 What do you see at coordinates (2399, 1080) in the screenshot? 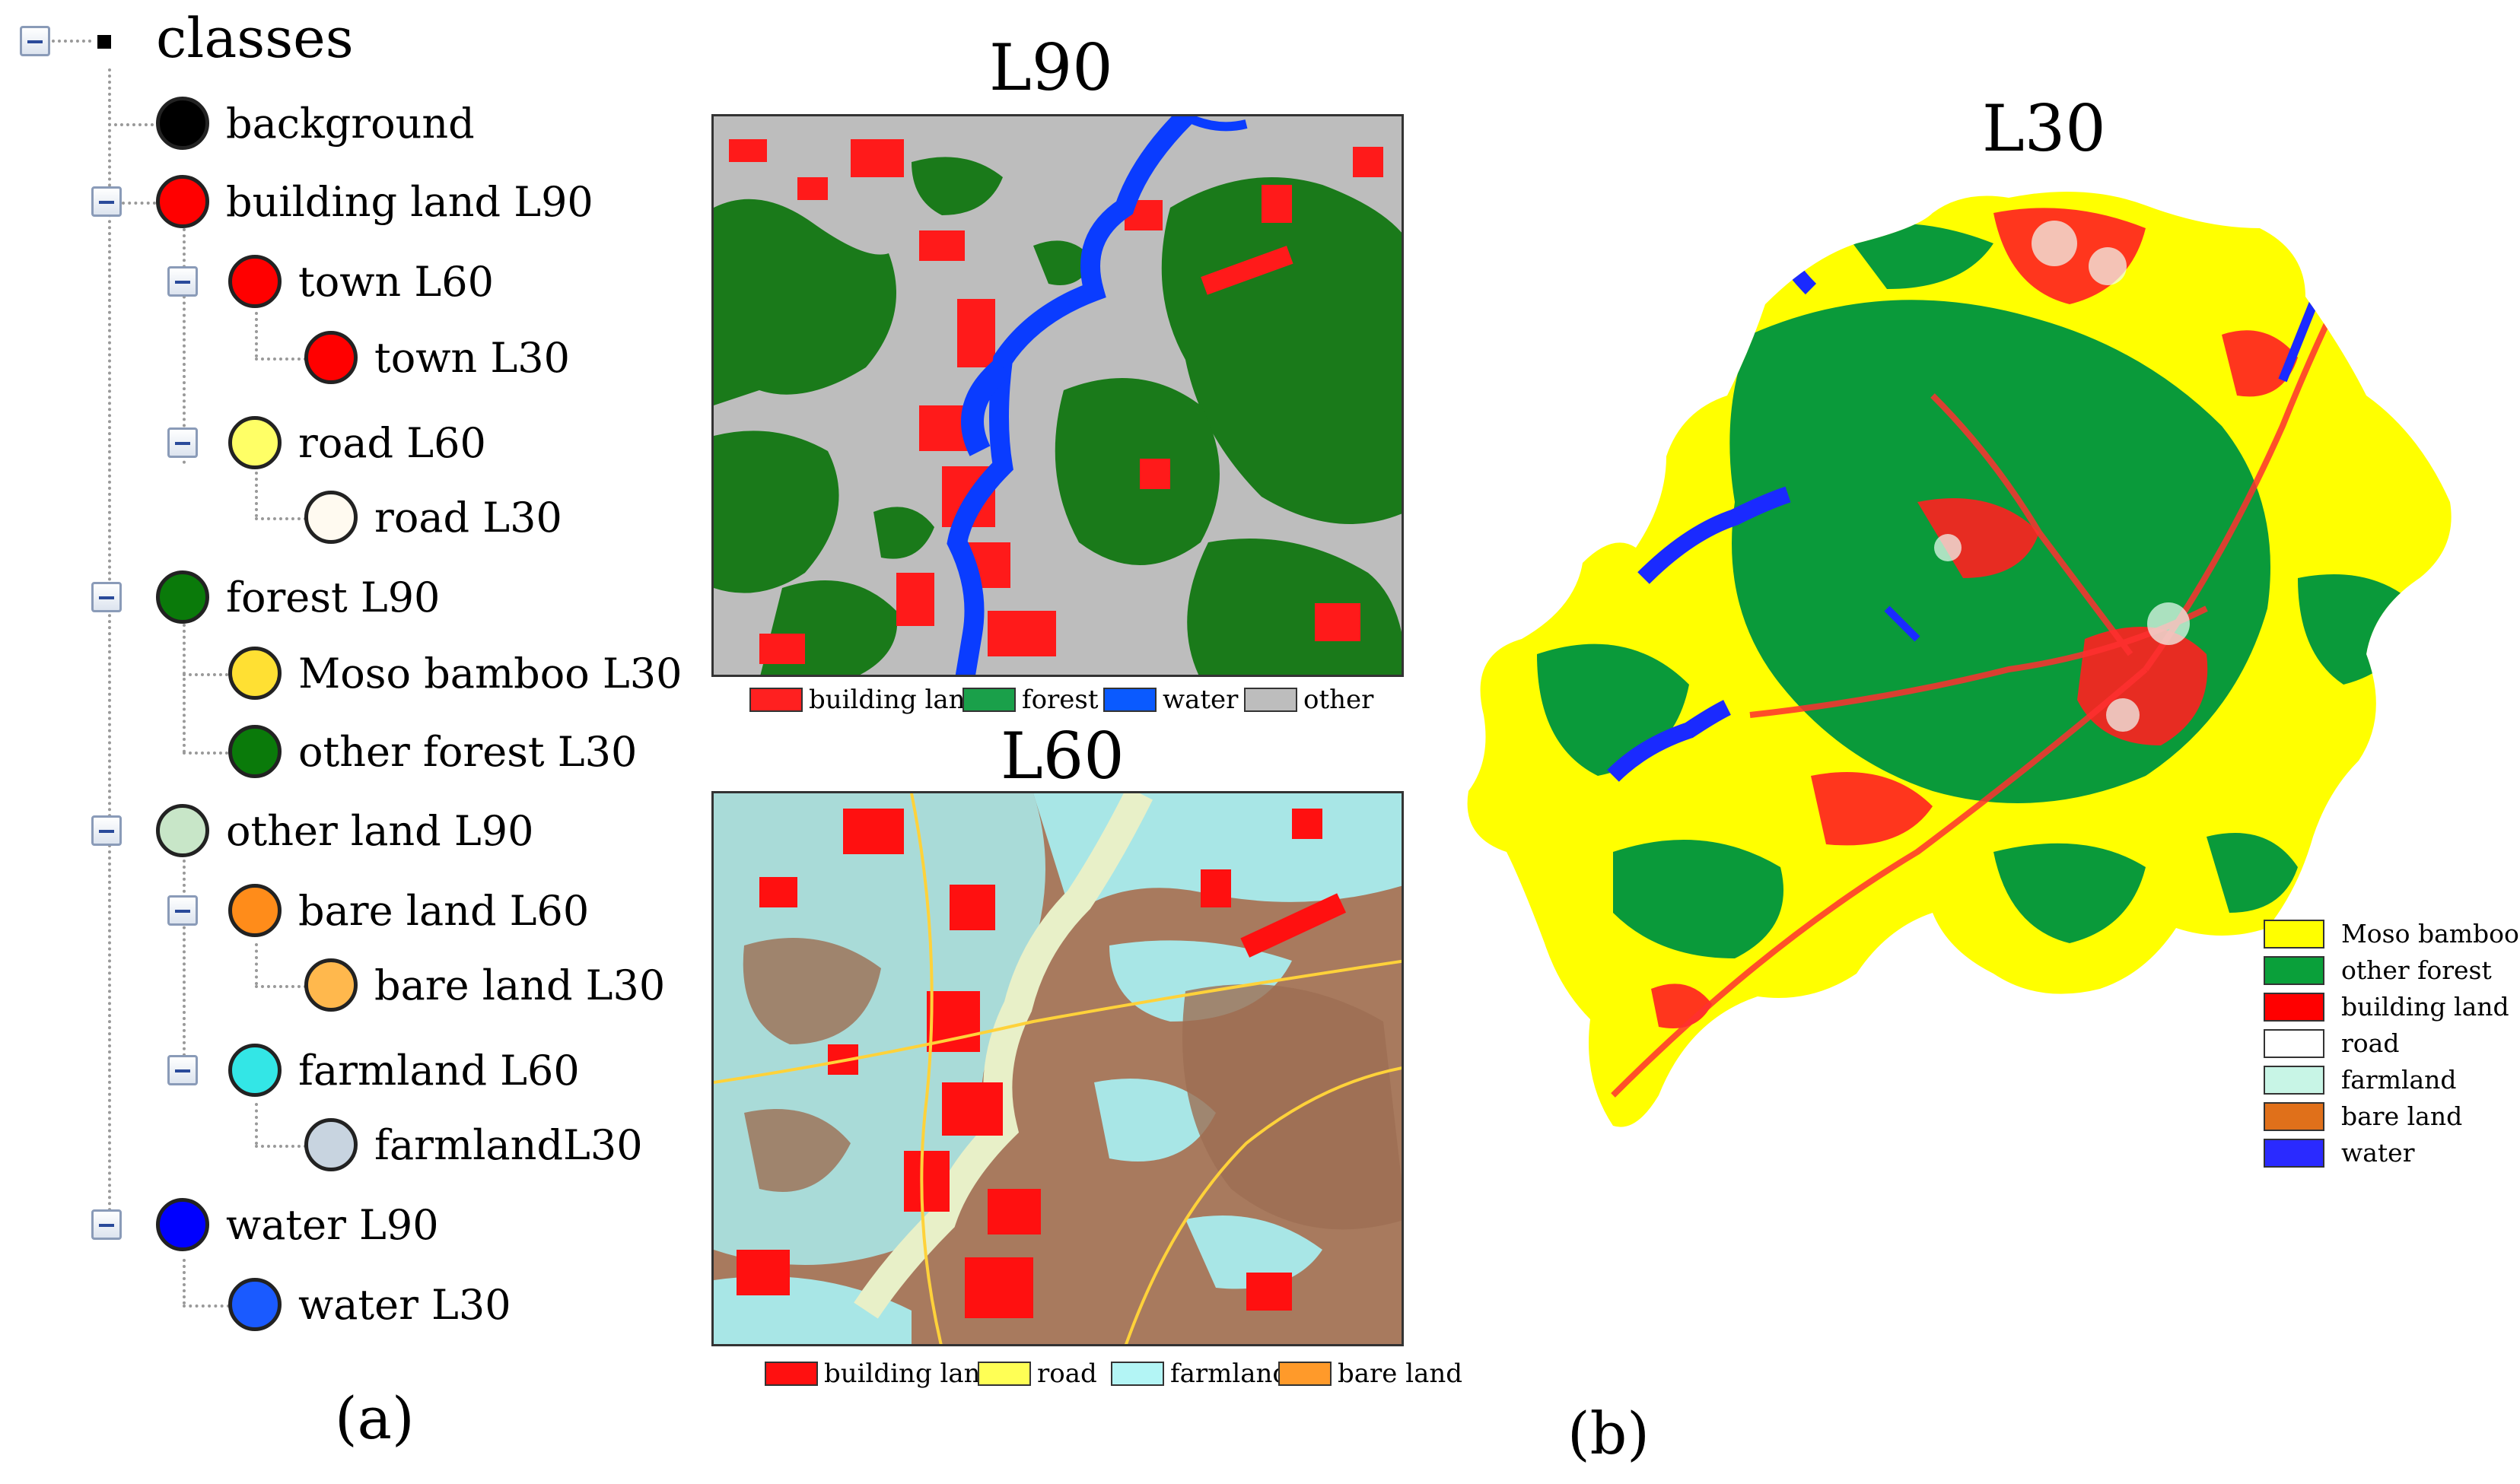
I see `legend-label: farmland` at bounding box center [2399, 1080].